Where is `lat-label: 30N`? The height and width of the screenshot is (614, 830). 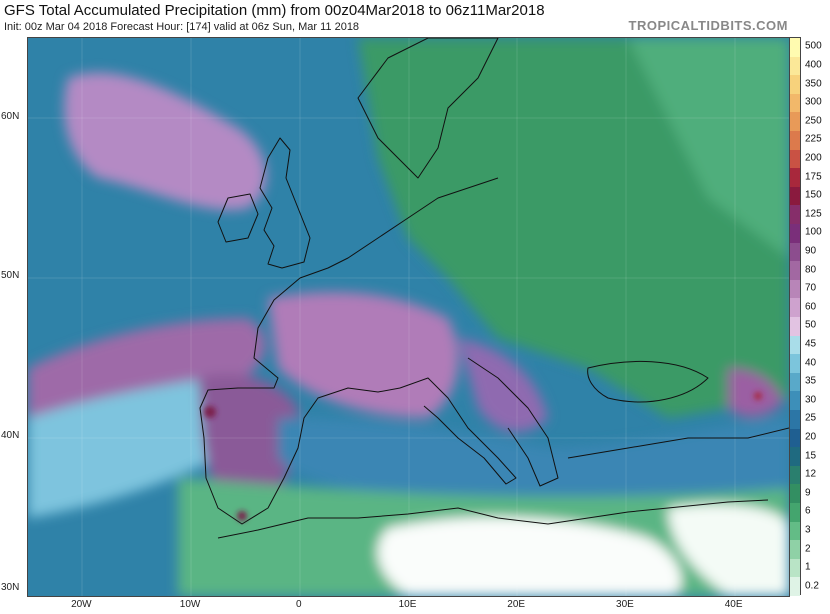
lat-label: 30N is located at coordinates (10, 587).